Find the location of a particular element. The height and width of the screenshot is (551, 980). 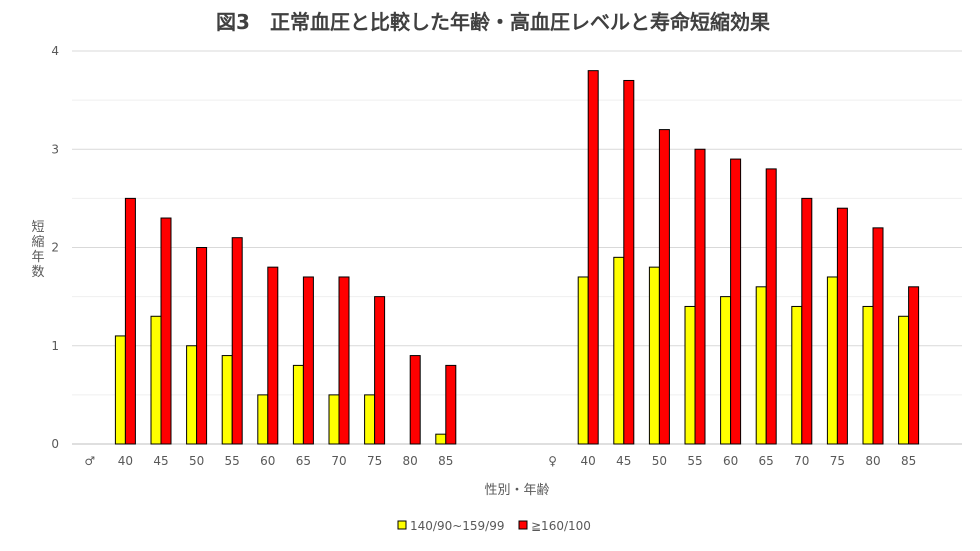

y-axis-label-char: 縮 is located at coordinates (37, 242).